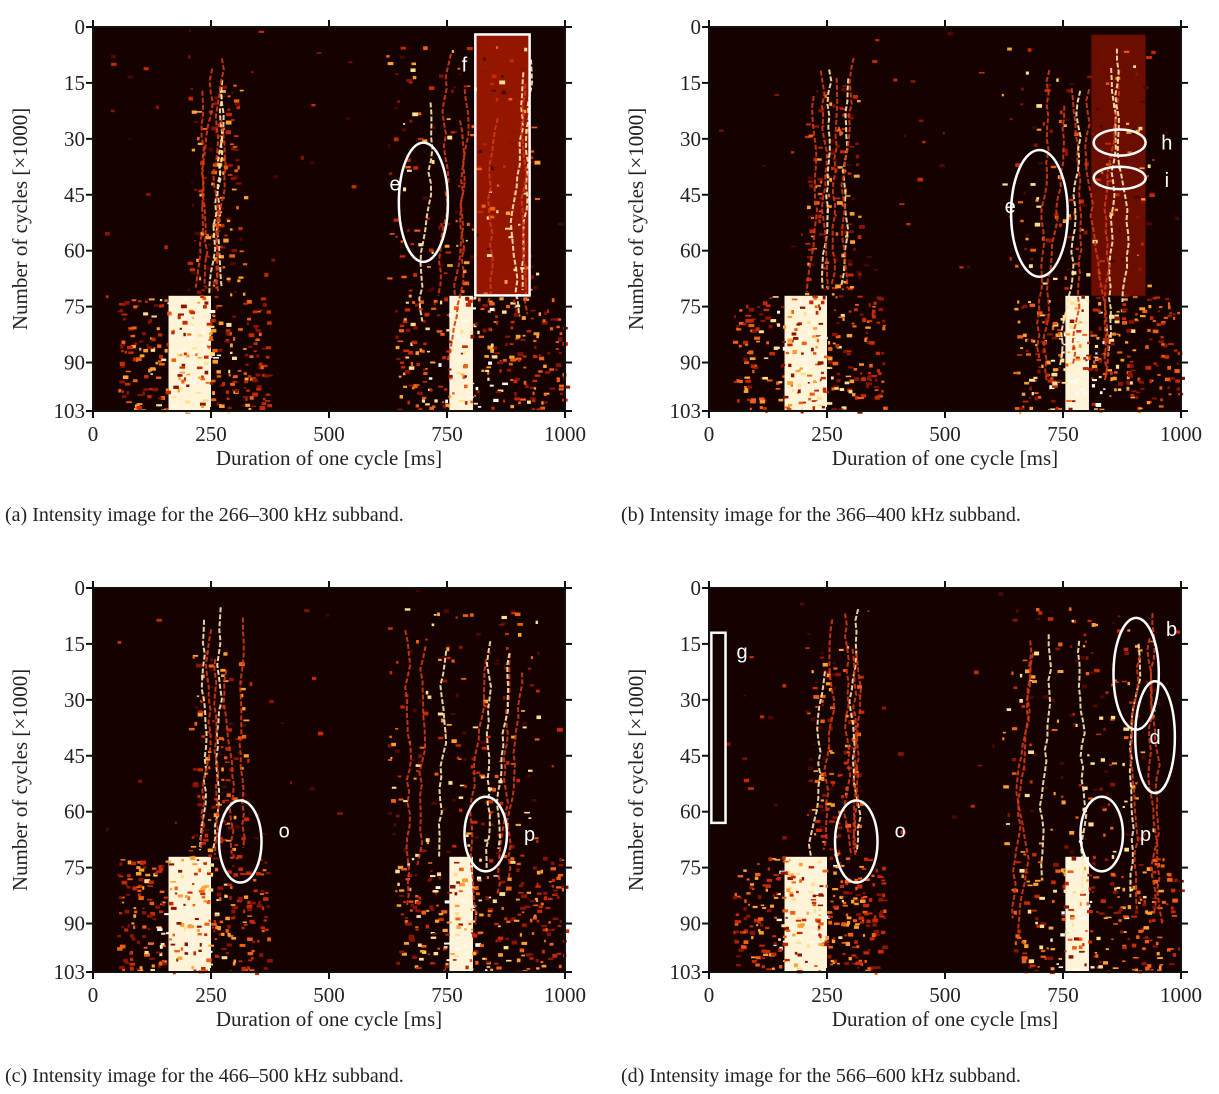 The image size is (1219, 1094). Describe the element at coordinates (1054, 244) in the screenshot. I see `intensity-streak` at that location.